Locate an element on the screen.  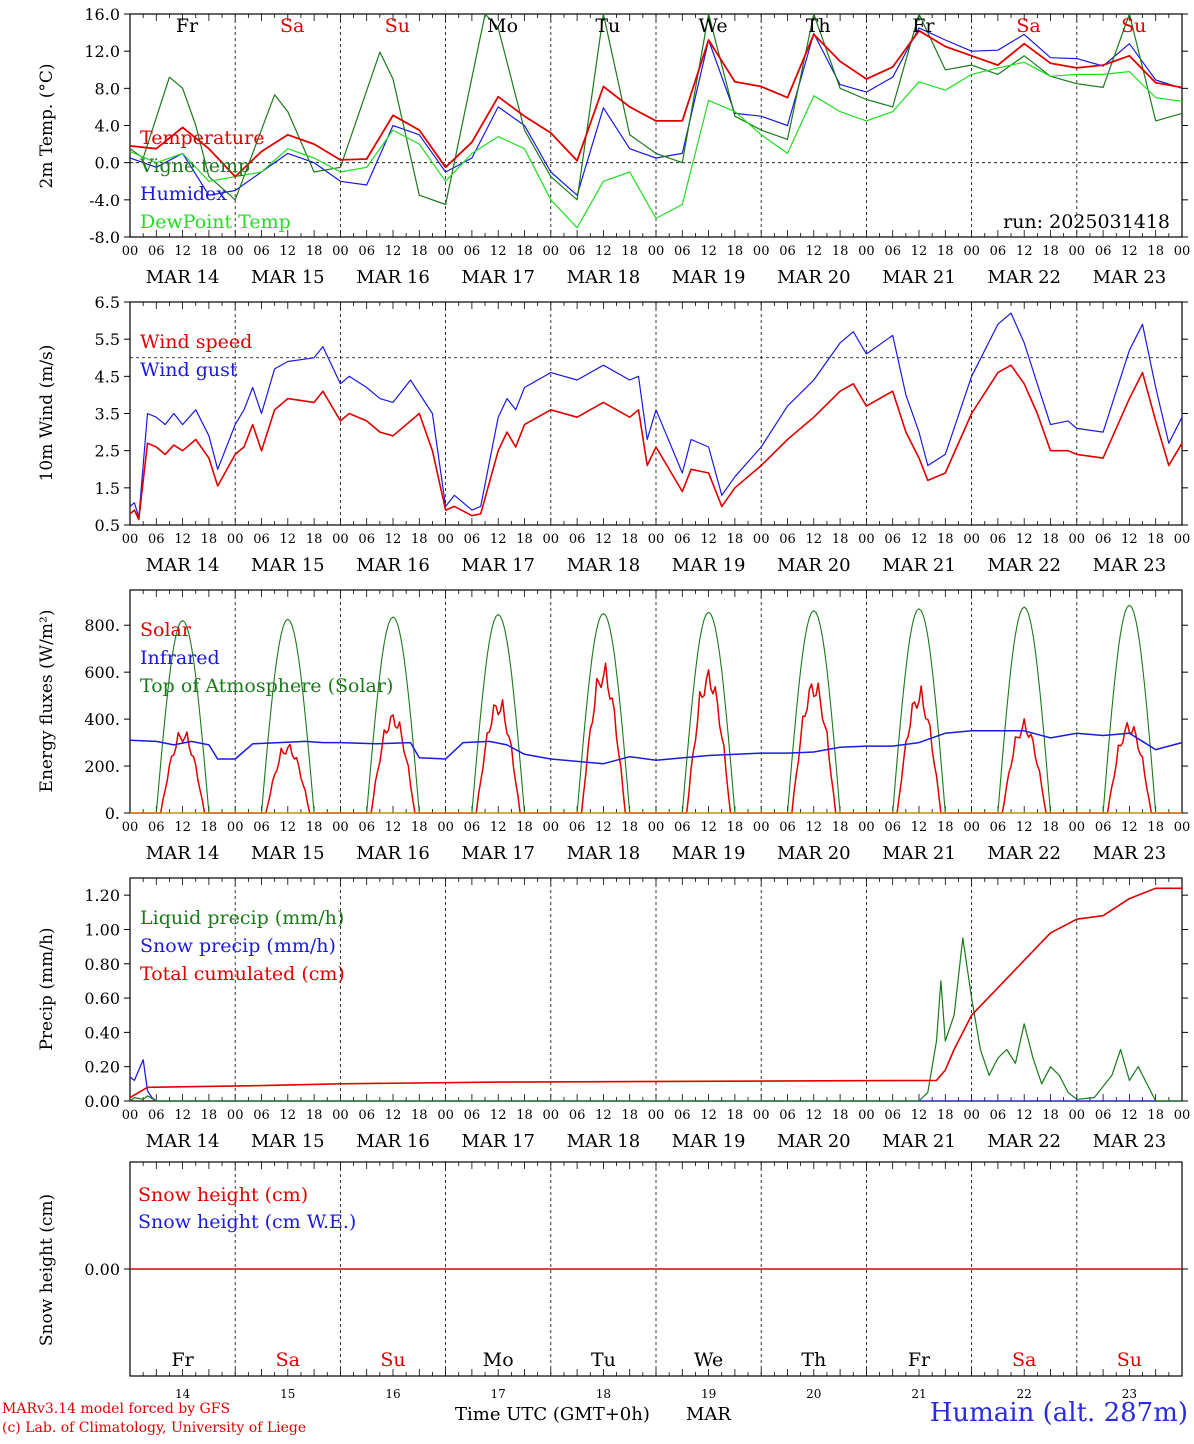
panel-frame is located at coordinates (656, 125).